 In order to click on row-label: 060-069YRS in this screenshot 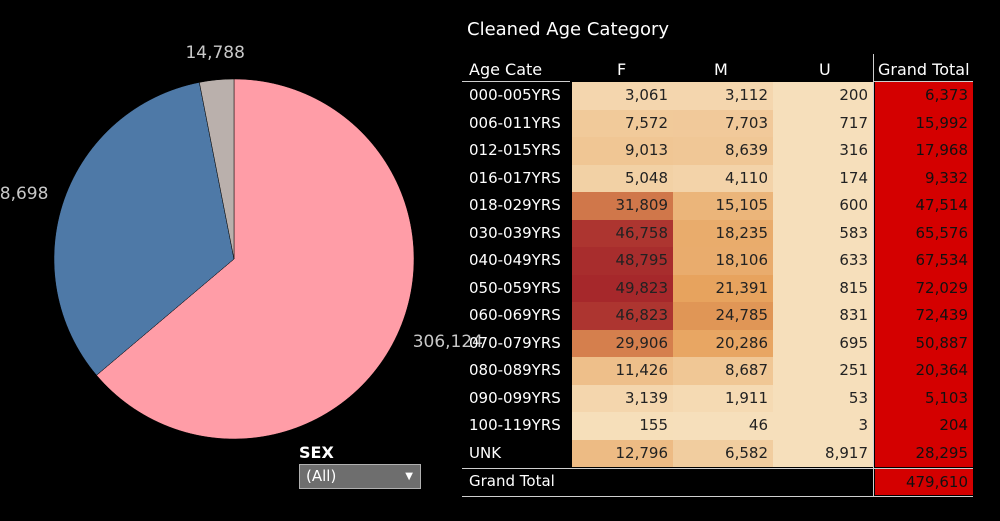, I will do `click(515, 315)`.